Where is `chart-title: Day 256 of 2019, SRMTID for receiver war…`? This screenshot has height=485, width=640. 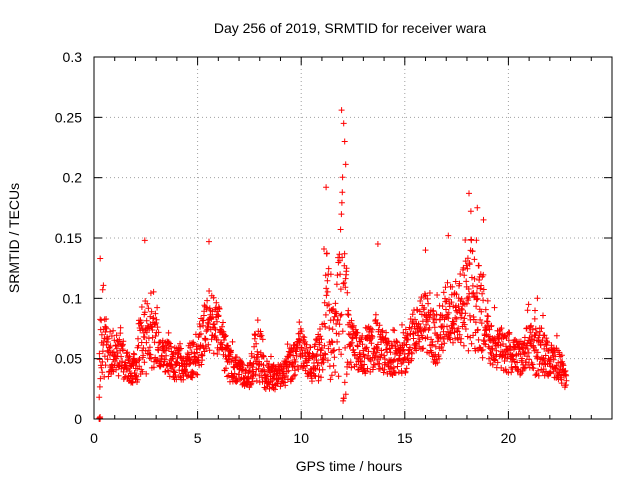
chart-title: Day 256 of 2019, SRMTID for receiver war… is located at coordinates (350, 28).